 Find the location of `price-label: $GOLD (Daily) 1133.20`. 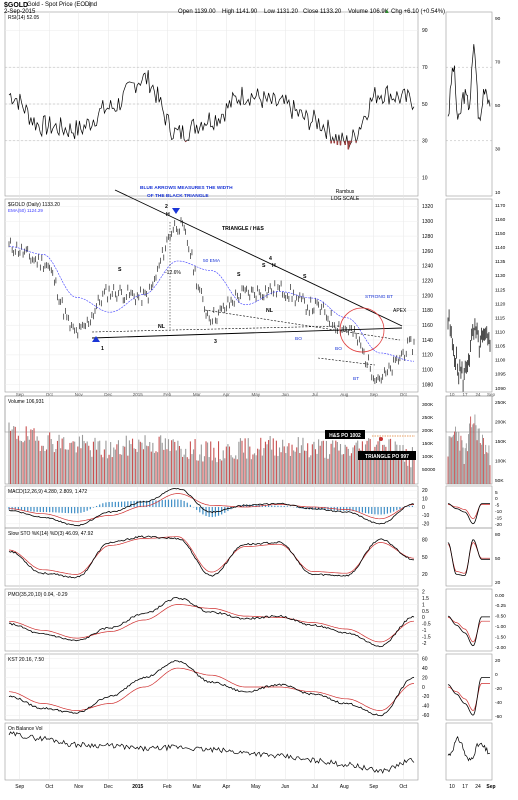

price-label: $GOLD (Daily) 1133.20 is located at coordinates (34, 205).